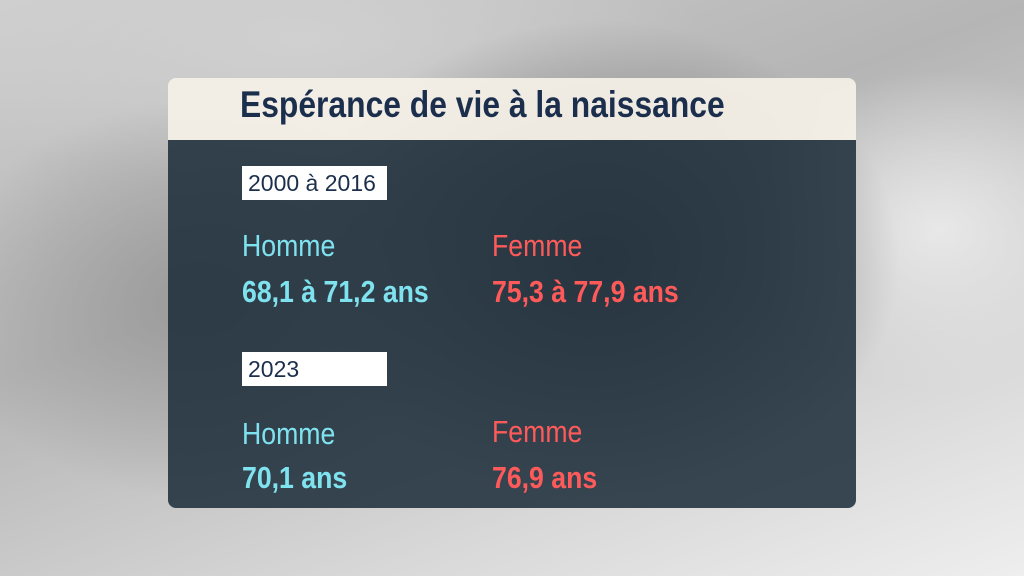 This screenshot has width=1024, height=576. I want to click on homme-value: 68,1 à 71,2 ans, so click(335, 291).